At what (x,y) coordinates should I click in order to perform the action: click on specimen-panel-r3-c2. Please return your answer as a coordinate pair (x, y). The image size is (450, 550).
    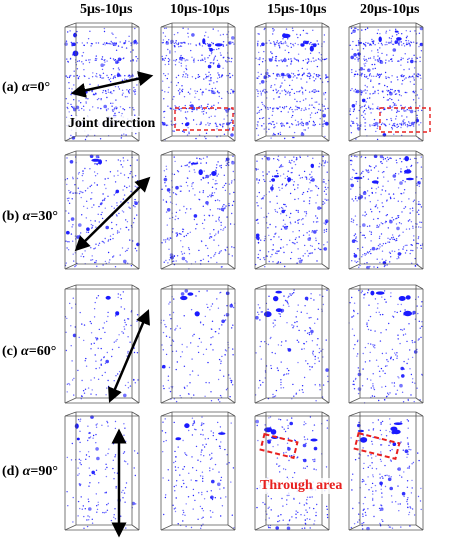
    Looking at the image, I should click on (198, 345).